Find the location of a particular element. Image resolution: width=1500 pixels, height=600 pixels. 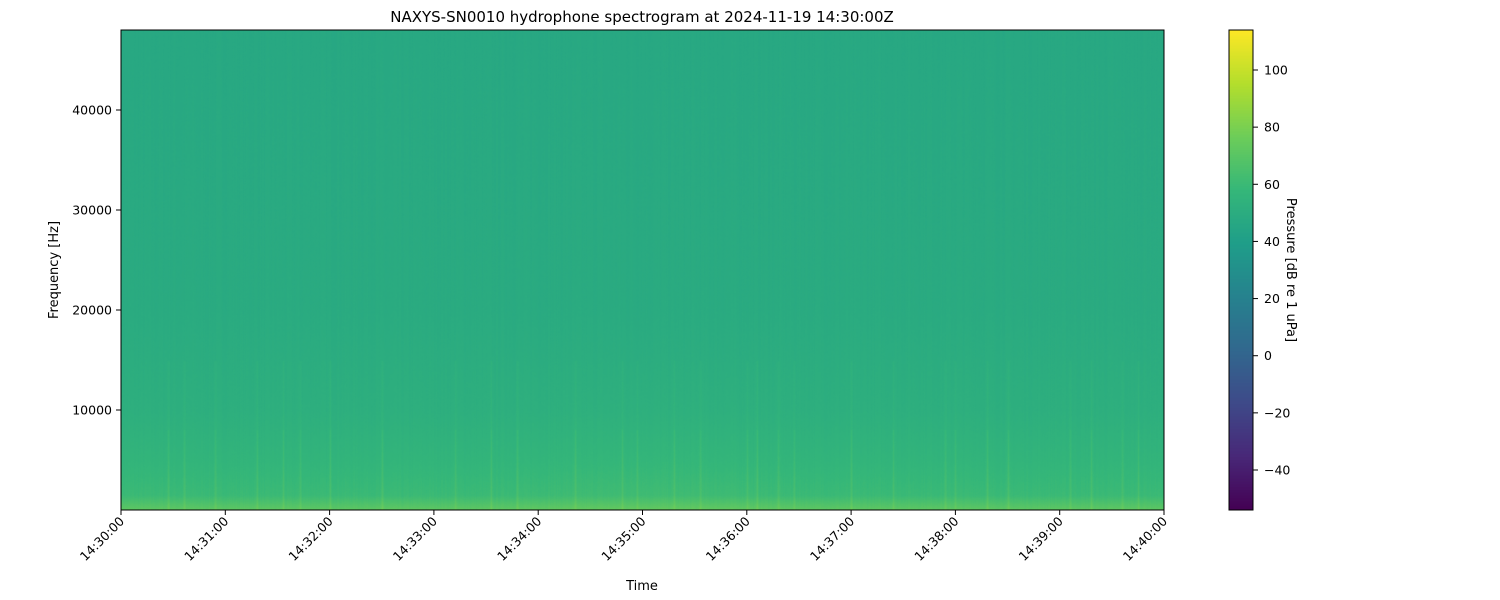

x-tick-label: 14:40:00 is located at coordinates (1145, 538).